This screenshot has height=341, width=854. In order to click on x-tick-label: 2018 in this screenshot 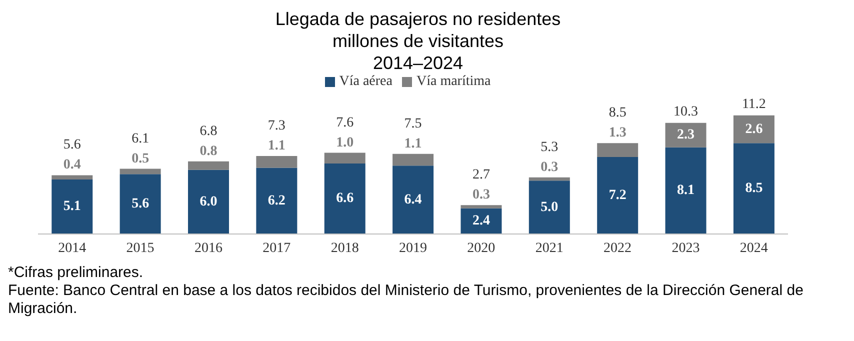, I will do `click(344, 248)`.